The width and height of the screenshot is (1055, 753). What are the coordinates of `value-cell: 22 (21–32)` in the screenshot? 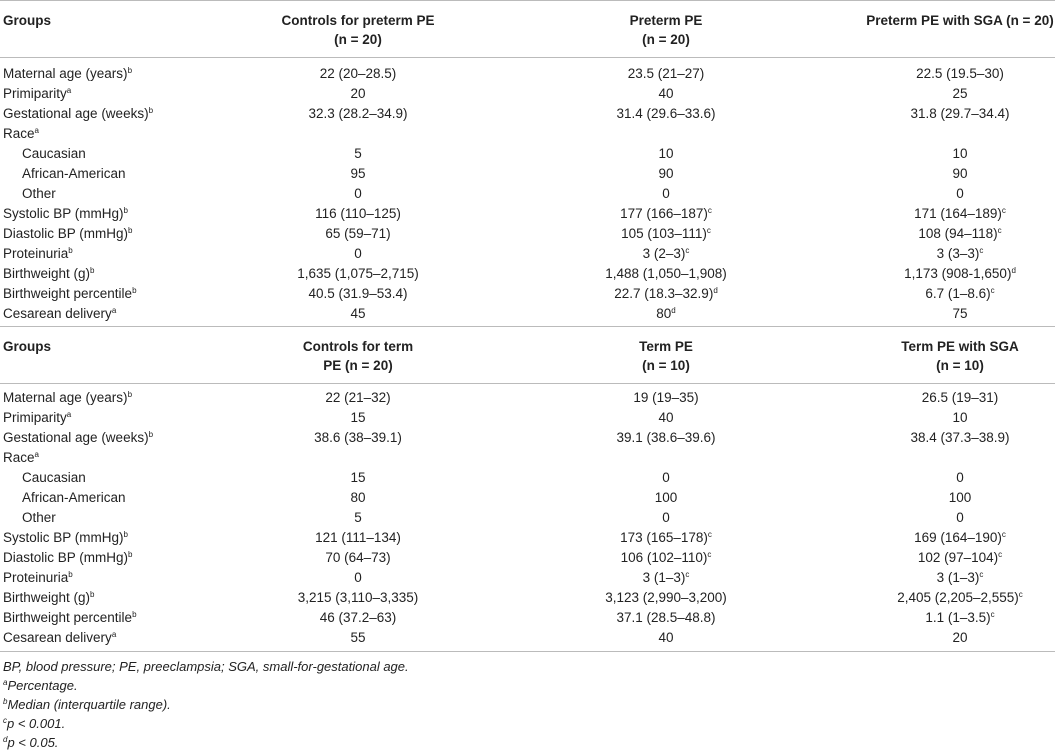 It's located at (358, 398).